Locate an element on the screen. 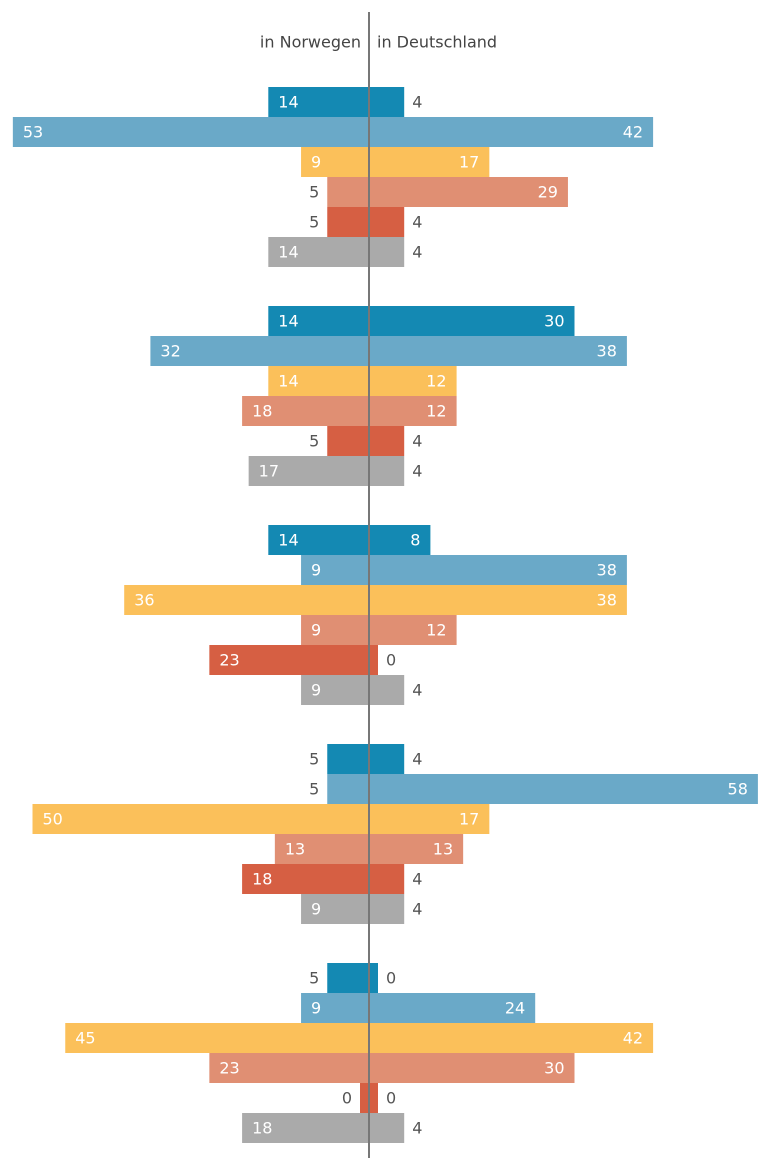 The height and width of the screenshot is (1158, 759). value-label: 53 is located at coordinates (33, 132).